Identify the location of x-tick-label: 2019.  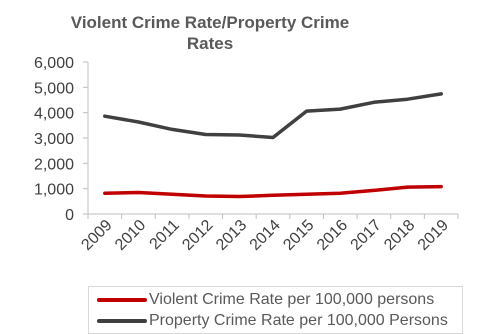
(433, 235).